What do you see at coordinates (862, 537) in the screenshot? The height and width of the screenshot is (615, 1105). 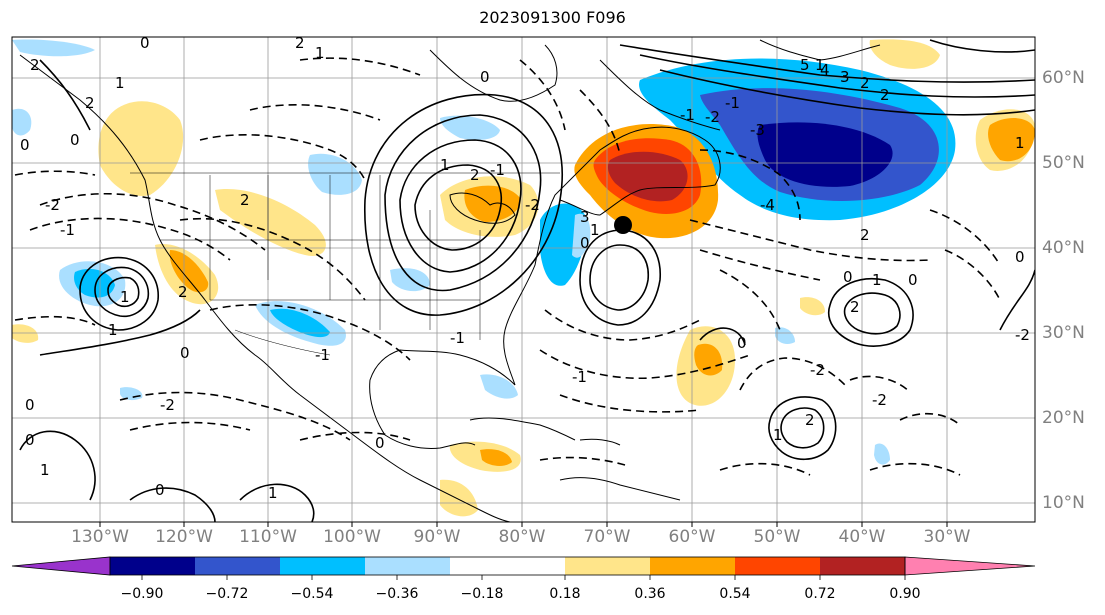 I see `lon-label: 40°W` at bounding box center [862, 537].